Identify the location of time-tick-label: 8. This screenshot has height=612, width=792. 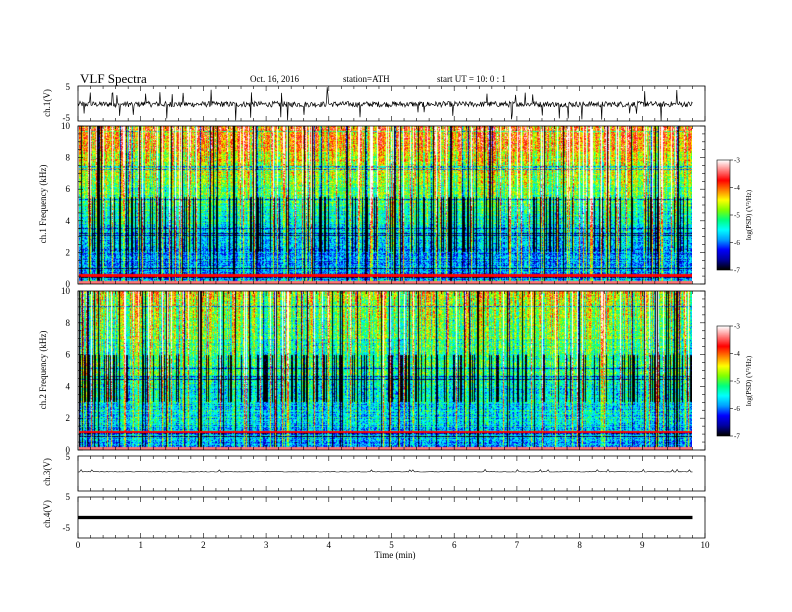
(579, 545).